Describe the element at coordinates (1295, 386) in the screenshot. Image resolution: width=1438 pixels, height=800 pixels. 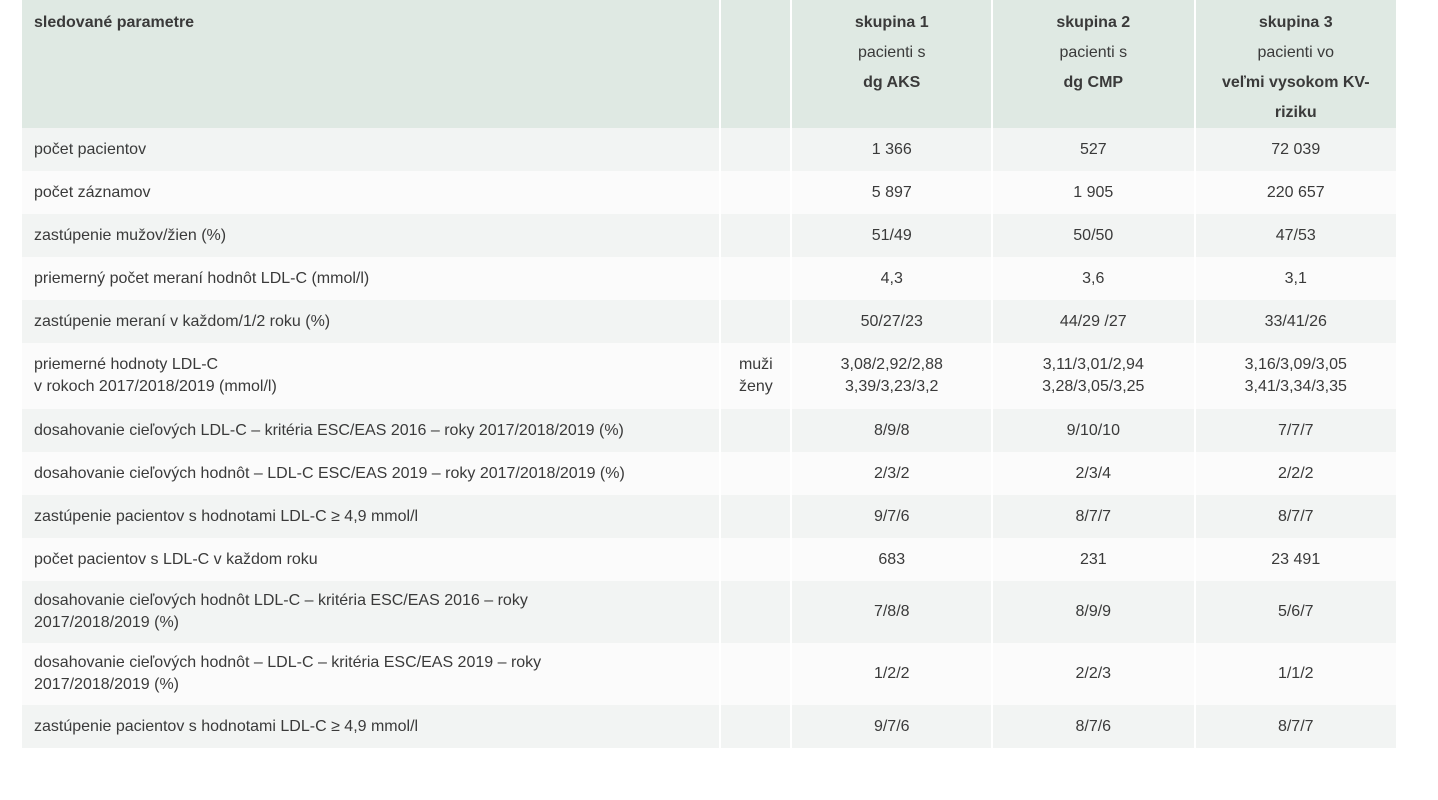
I see `cell-line: 3,41/3,34/3,35` at that location.